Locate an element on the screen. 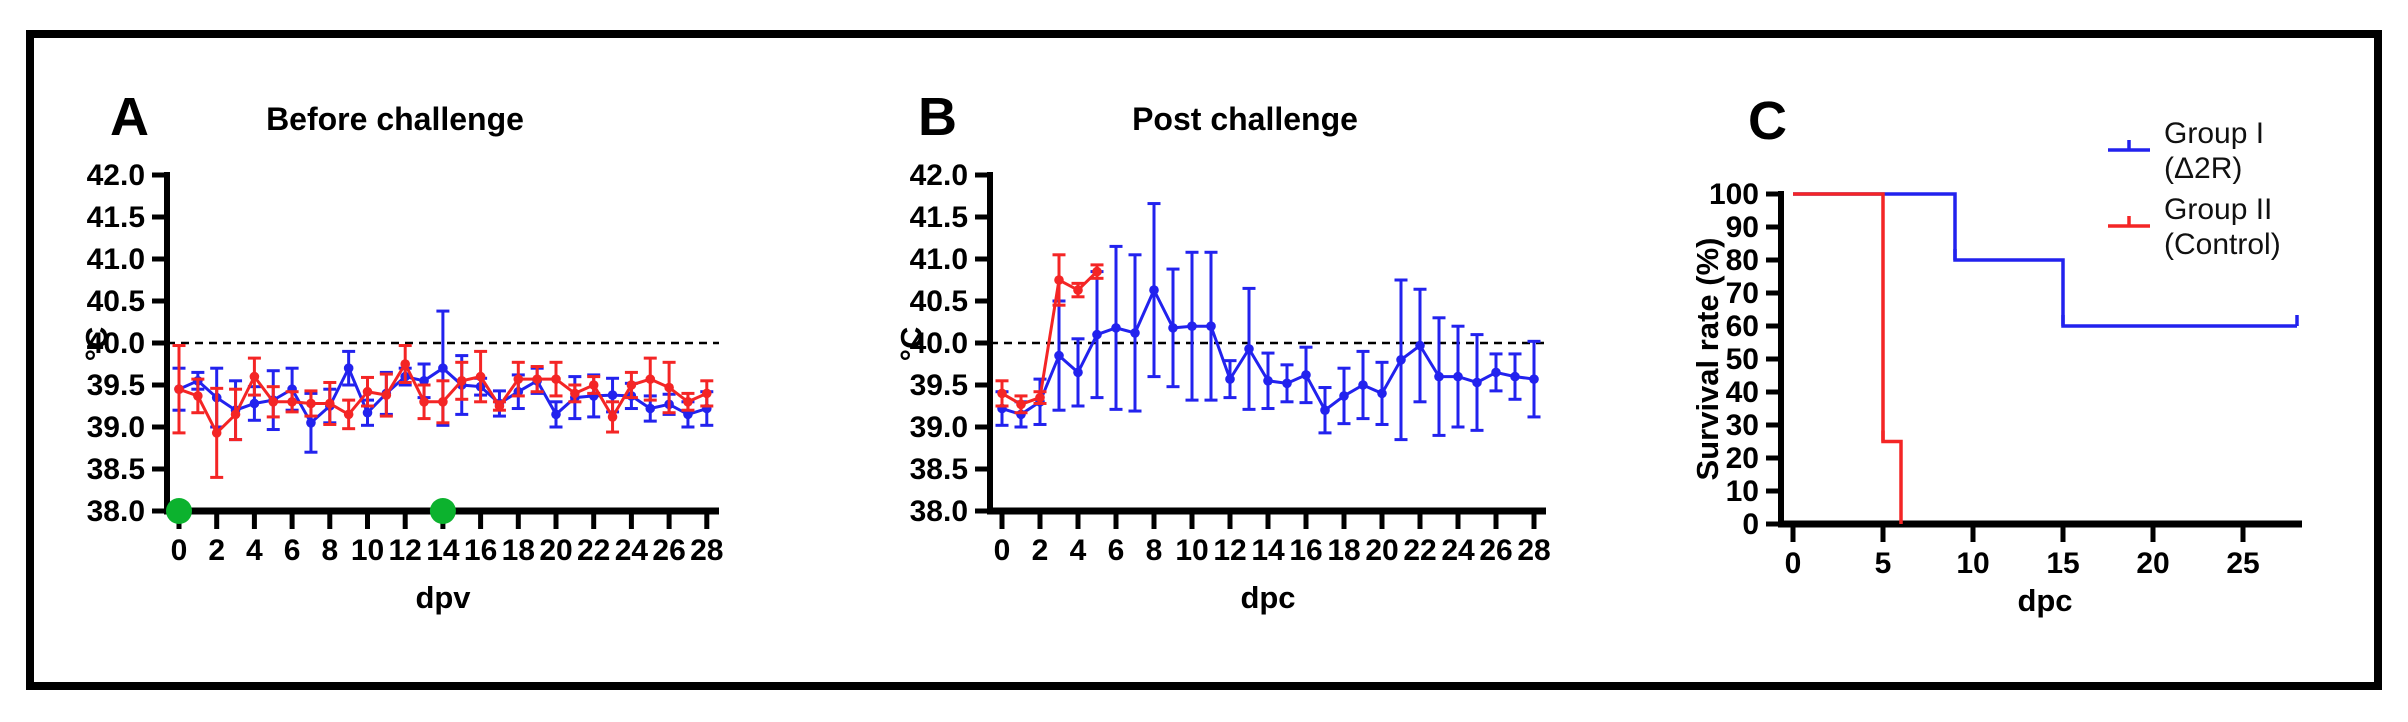 The image size is (2408, 722). survival-group2 is located at coordinates (1848, 358).